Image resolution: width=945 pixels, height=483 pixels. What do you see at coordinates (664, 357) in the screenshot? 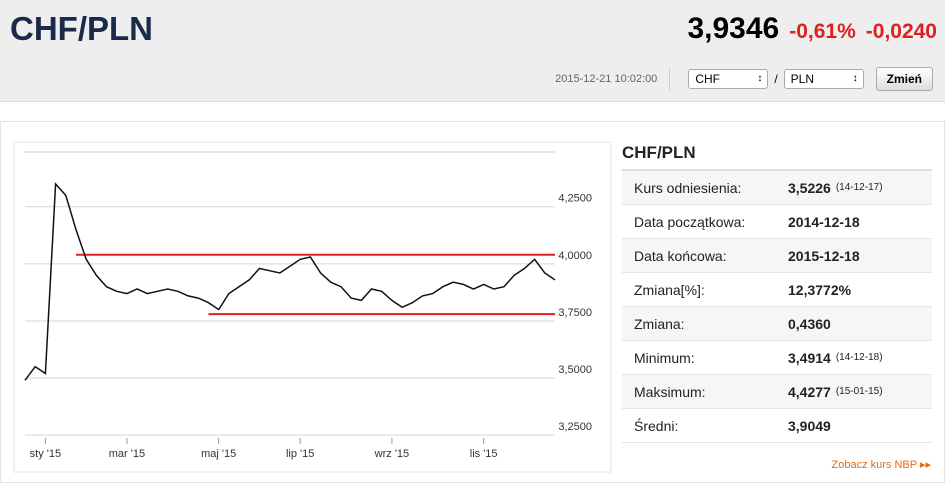
I see `stats-label: Minimum:` at bounding box center [664, 357].